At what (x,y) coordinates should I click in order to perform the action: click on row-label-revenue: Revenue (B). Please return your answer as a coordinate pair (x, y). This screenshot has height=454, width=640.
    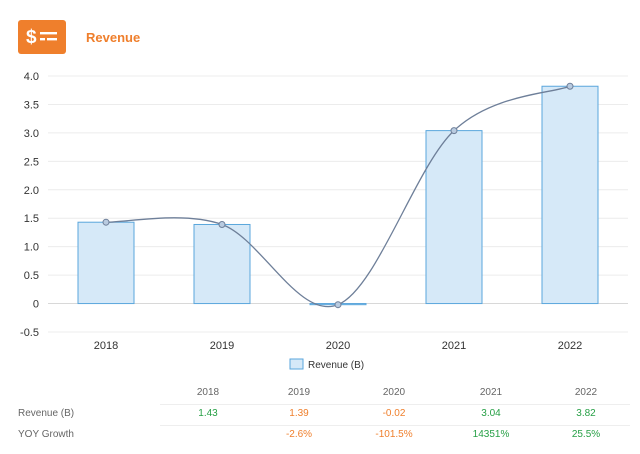
    Looking at the image, I should click on (46, 413).